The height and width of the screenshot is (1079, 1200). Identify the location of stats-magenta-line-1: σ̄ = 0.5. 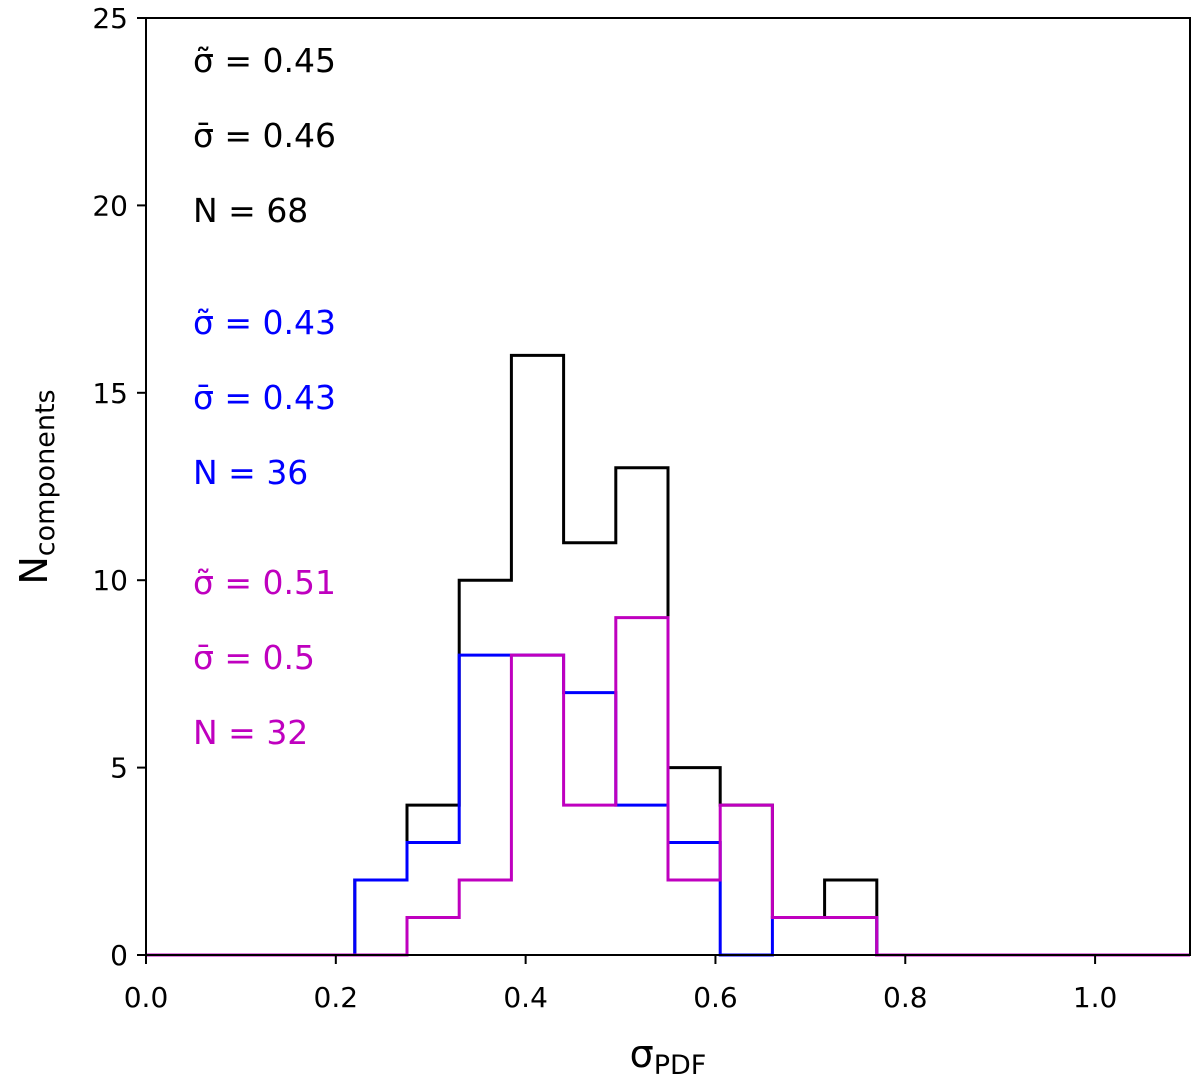
(254, 657).